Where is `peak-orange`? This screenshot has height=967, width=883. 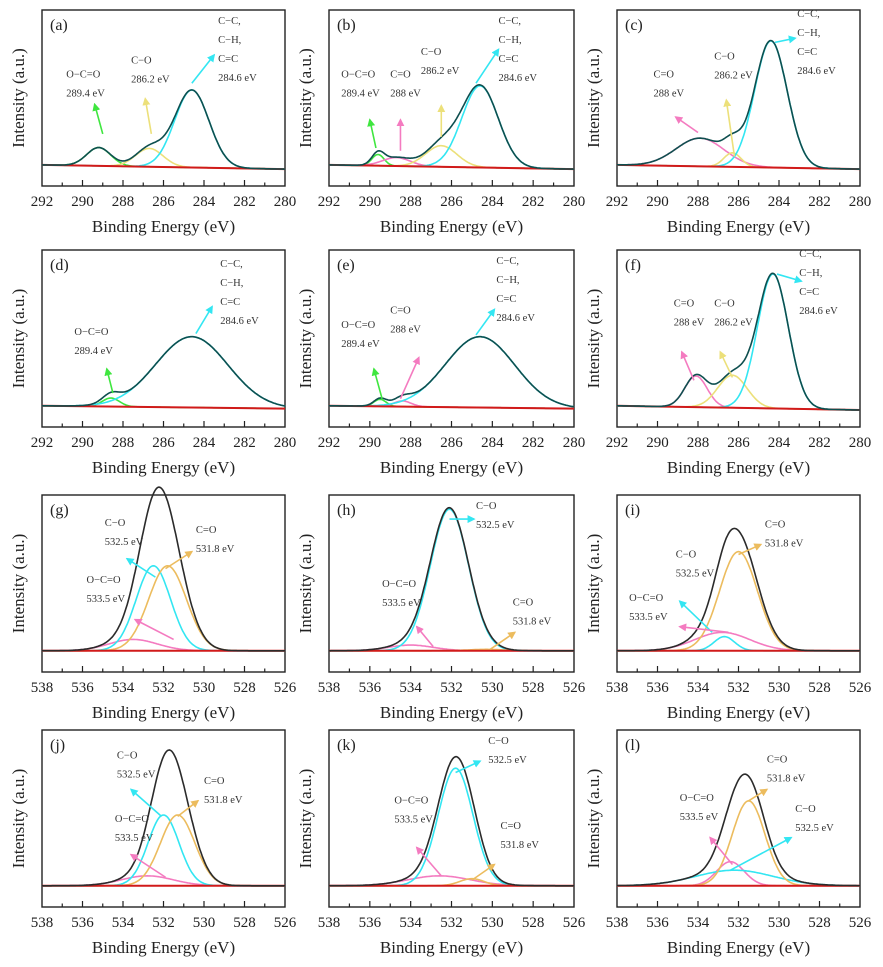 peak-orange is located at coordinates (738, 843).